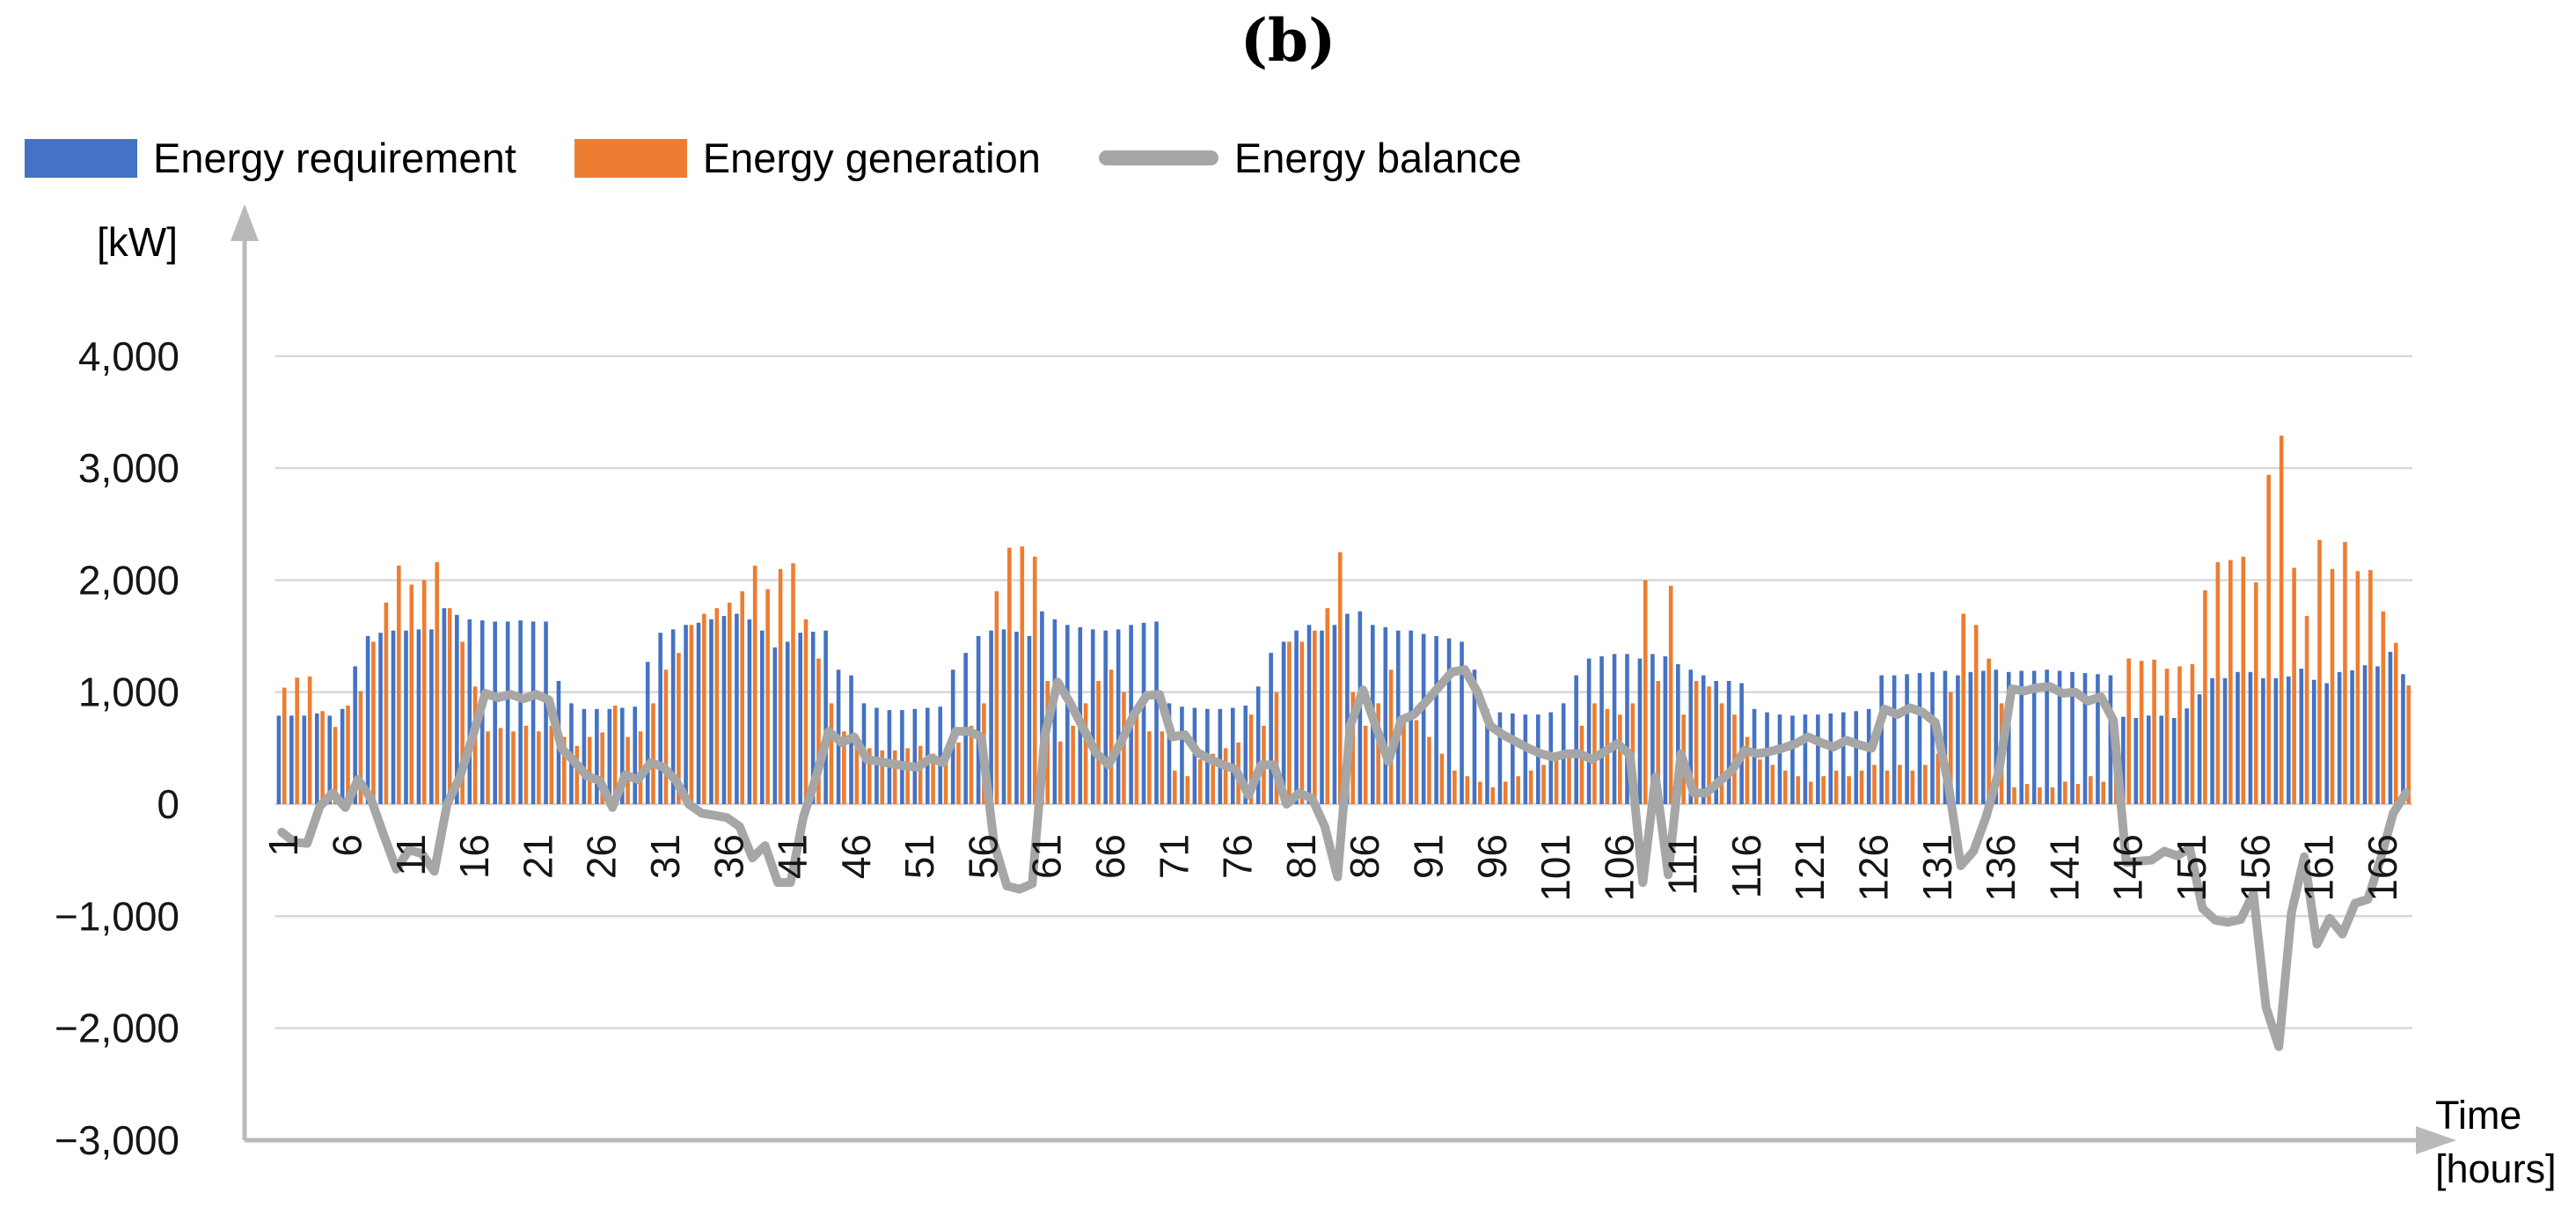  Describe the element at coordinates (2191, 868) in the screenshot. I see `x-tick-label: 151` at that location.